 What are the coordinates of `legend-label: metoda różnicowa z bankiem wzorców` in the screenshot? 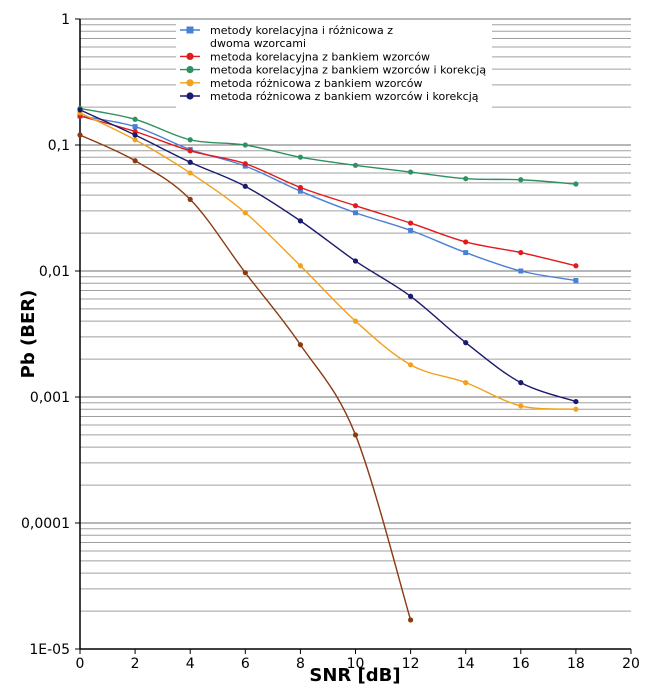 It's located at (316, 83).